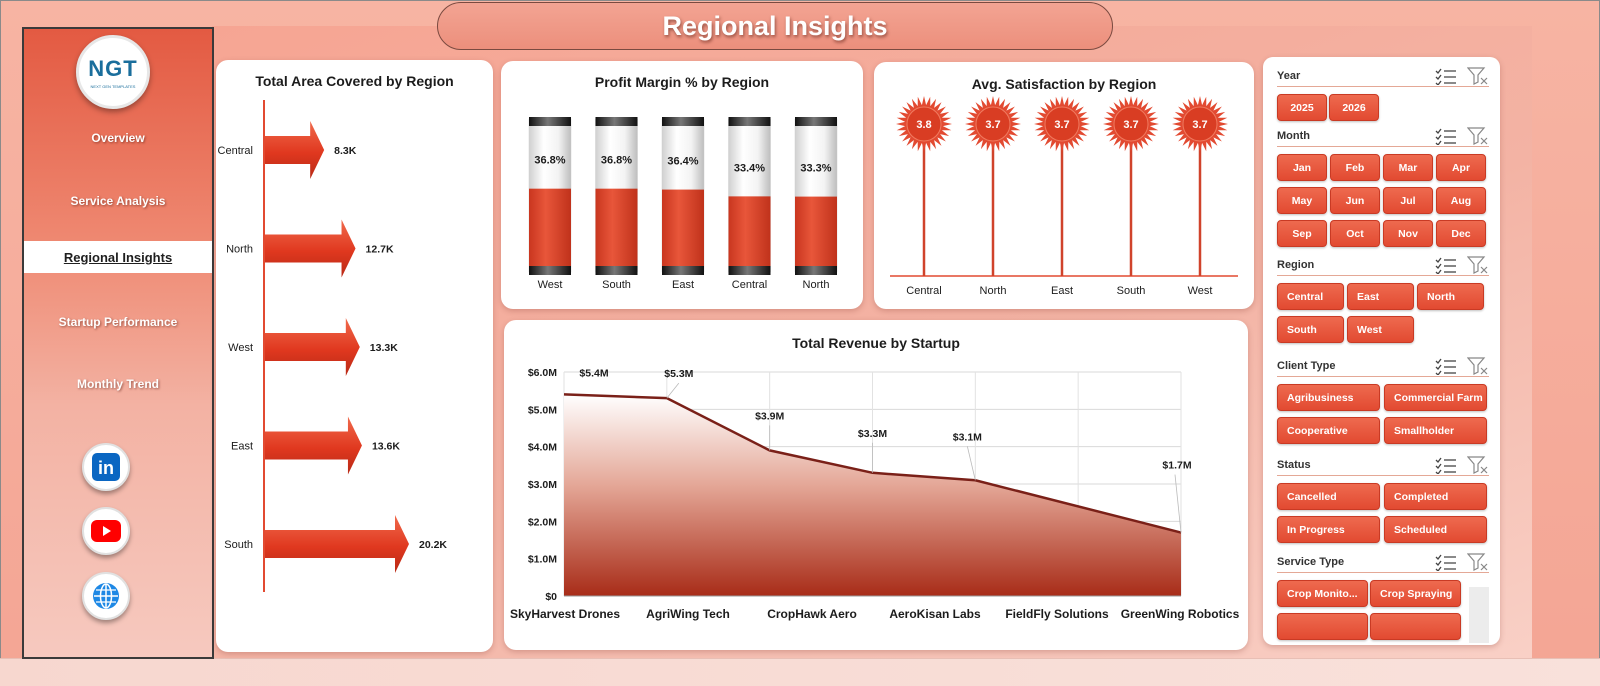 The image size is (1600, 686). Describe the element at coordinates (242, 447) in the screenshot. I see `area-category-label: East` at that location.